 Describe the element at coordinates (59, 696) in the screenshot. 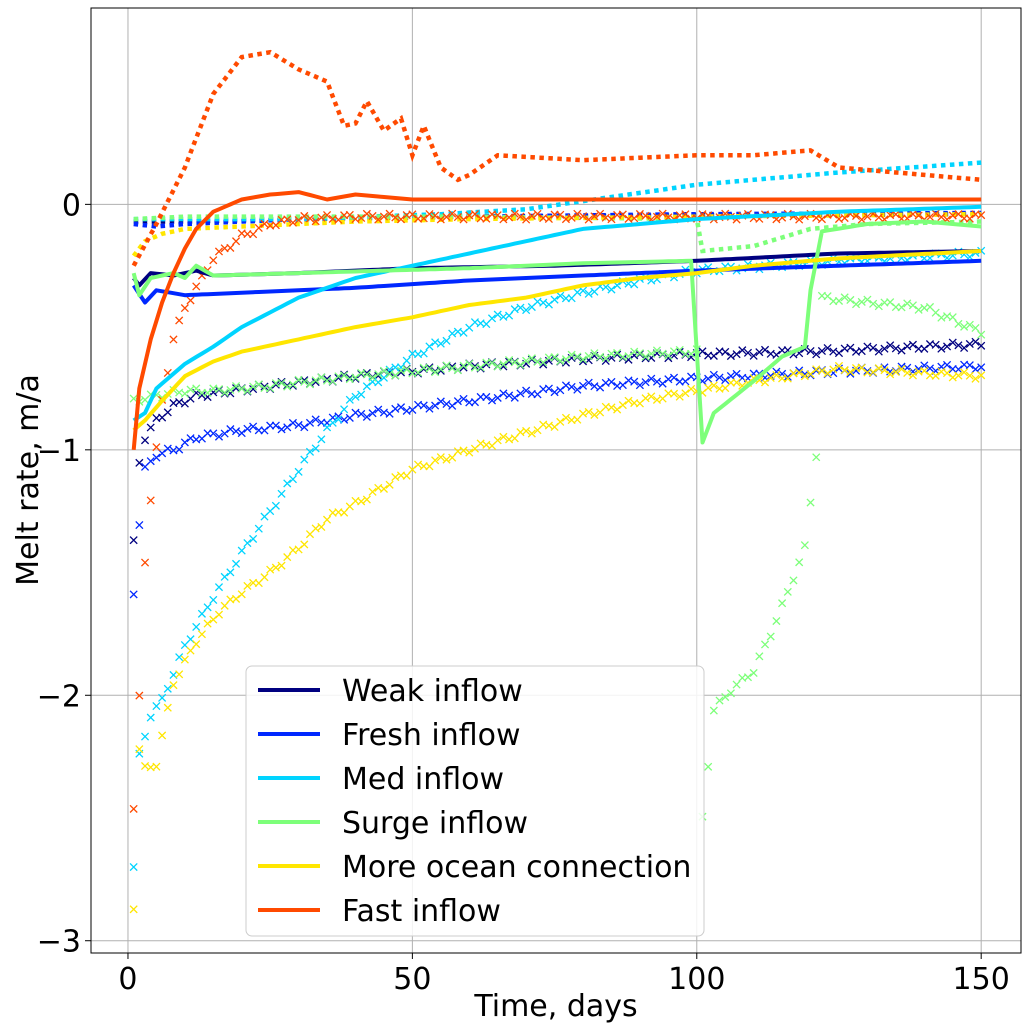

I see `y-tick-label: −2` at that location.